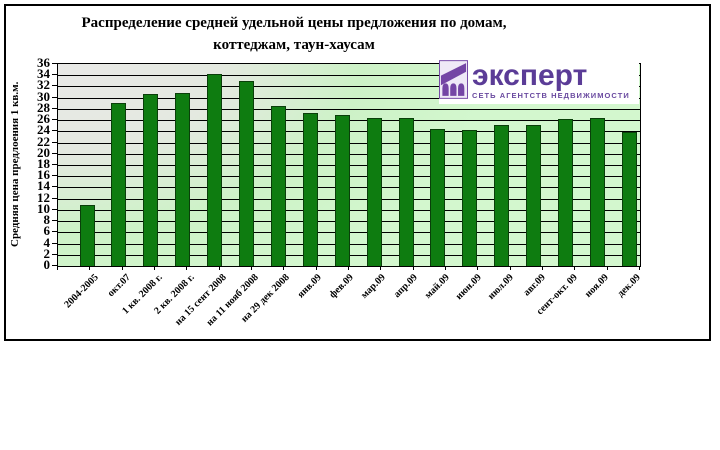 Image resolution: width=720 pixels, height=450 pixels. I want to click on y-axis-label: 34, so click(43, 74).